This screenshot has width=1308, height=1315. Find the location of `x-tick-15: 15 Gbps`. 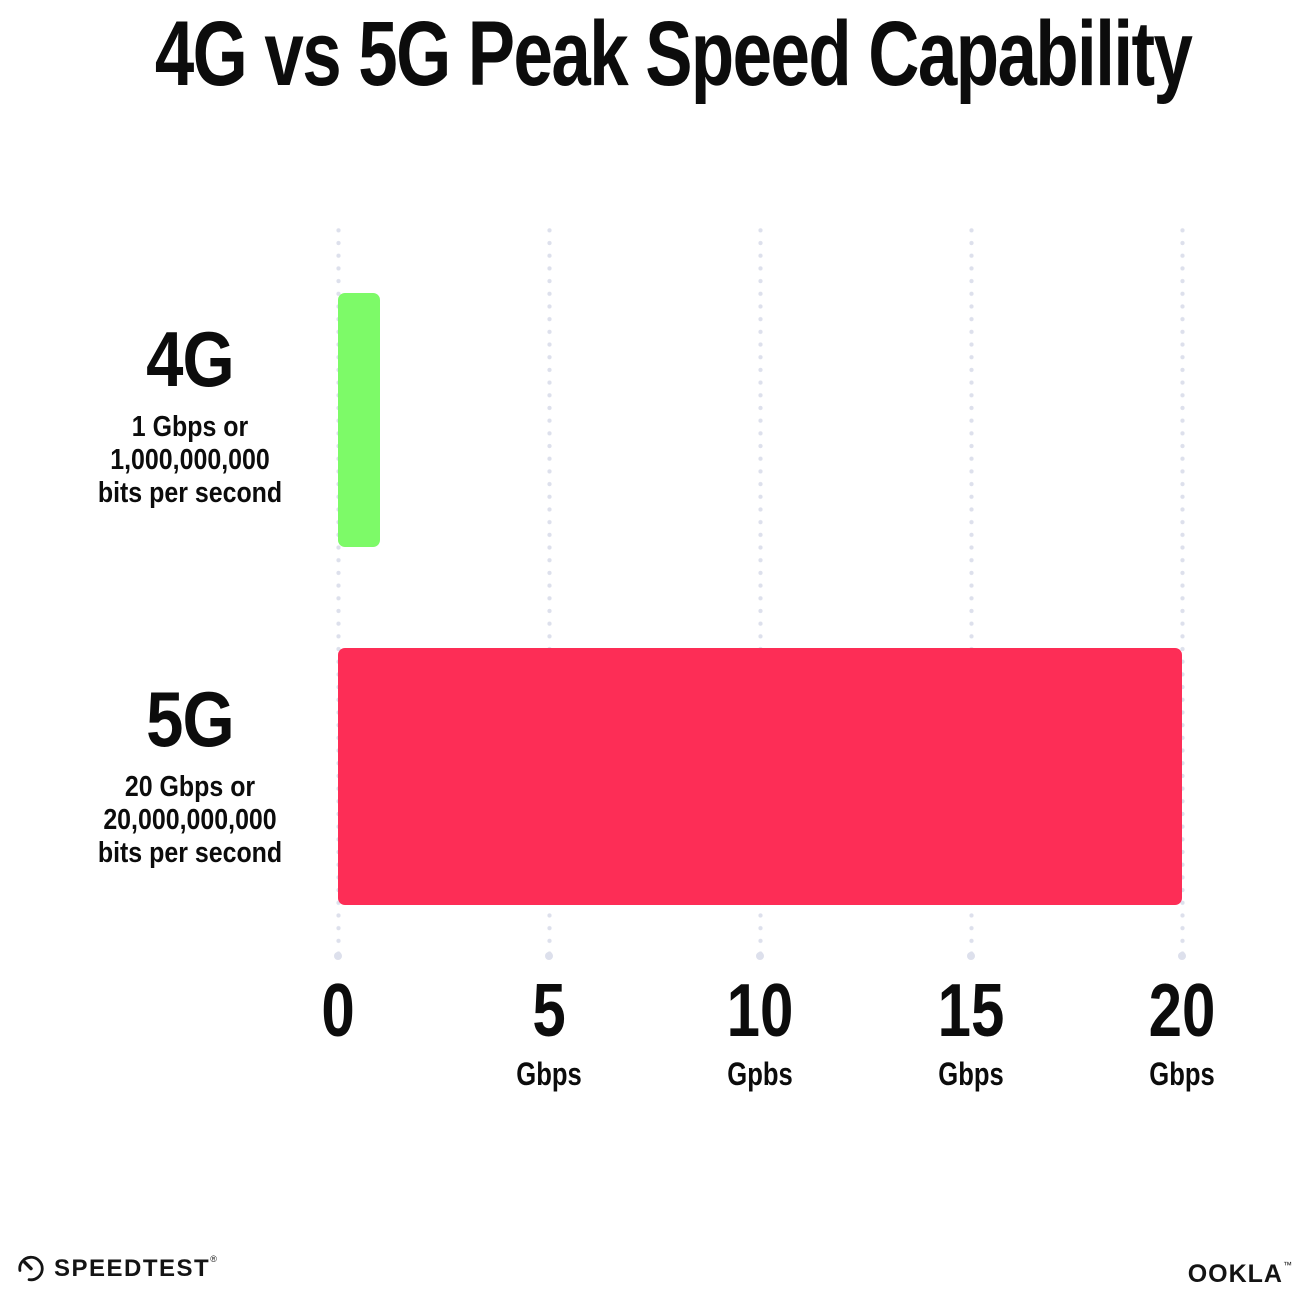

x-tick-15: 15 Gbps is located at coordinates (971, 1032).